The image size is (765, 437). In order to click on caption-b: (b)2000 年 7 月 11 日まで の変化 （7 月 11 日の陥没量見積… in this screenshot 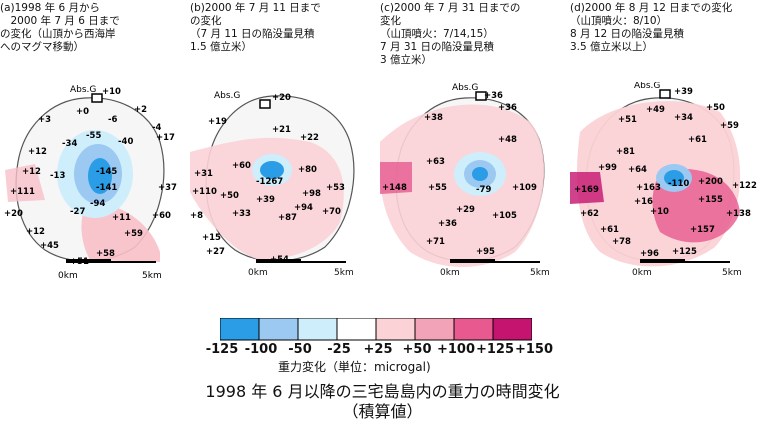, I will do `click(282, 28)`.